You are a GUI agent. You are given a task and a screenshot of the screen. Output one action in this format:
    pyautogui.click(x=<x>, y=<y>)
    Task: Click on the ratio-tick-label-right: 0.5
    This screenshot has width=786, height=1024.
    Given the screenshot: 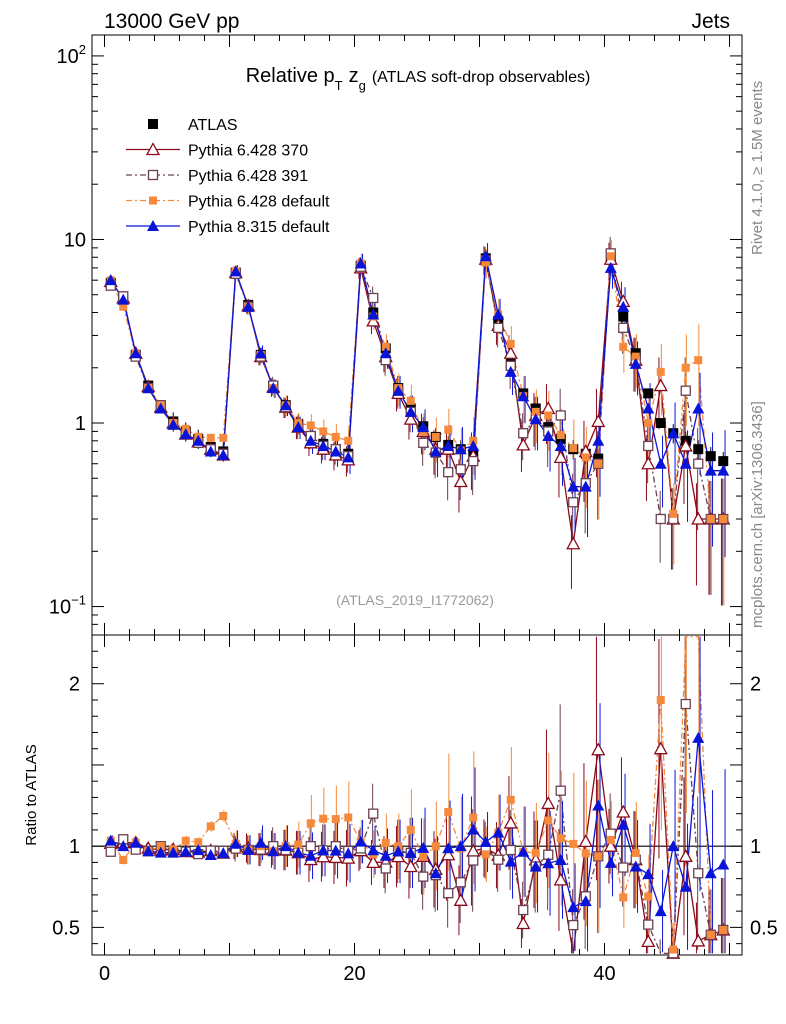 What is the action you would take?
    pyautogui.click(x=764, y=928)
    